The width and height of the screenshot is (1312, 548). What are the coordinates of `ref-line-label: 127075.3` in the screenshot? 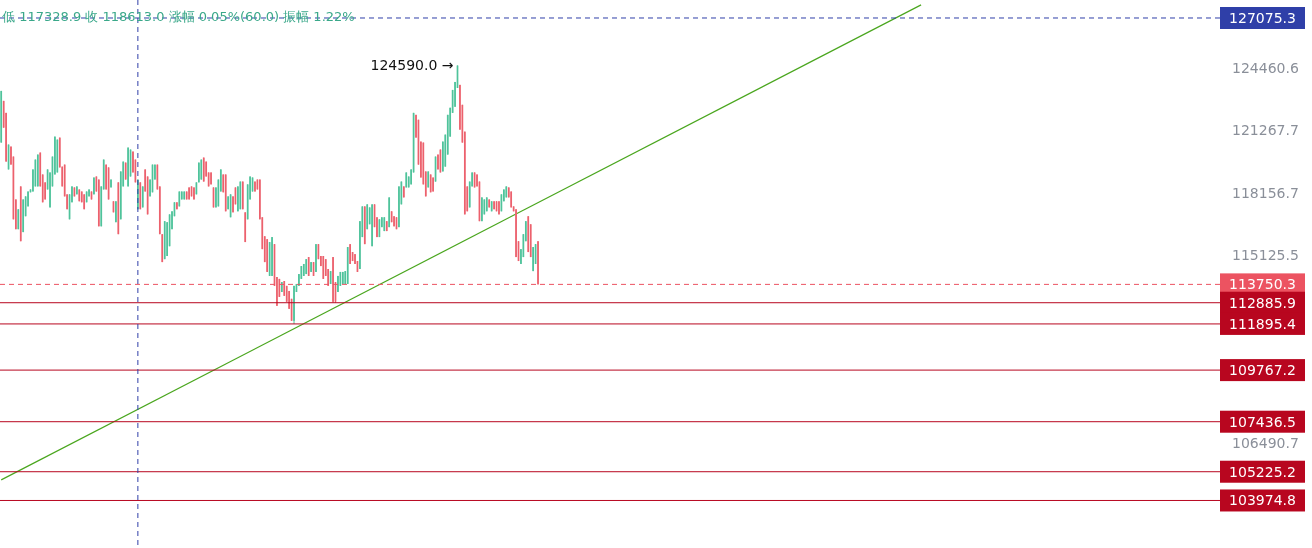 It's located at (1262, 18).